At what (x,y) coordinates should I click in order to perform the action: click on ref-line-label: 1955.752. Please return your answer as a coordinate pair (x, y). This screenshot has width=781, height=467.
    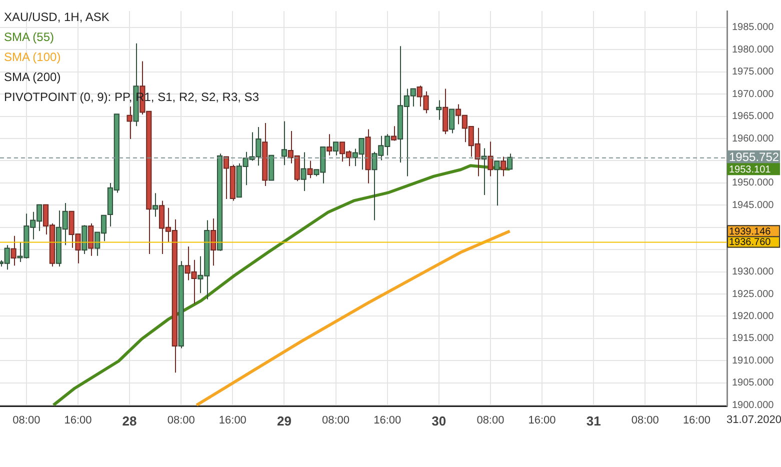
    Looking at the image, I should click on (754, 157).